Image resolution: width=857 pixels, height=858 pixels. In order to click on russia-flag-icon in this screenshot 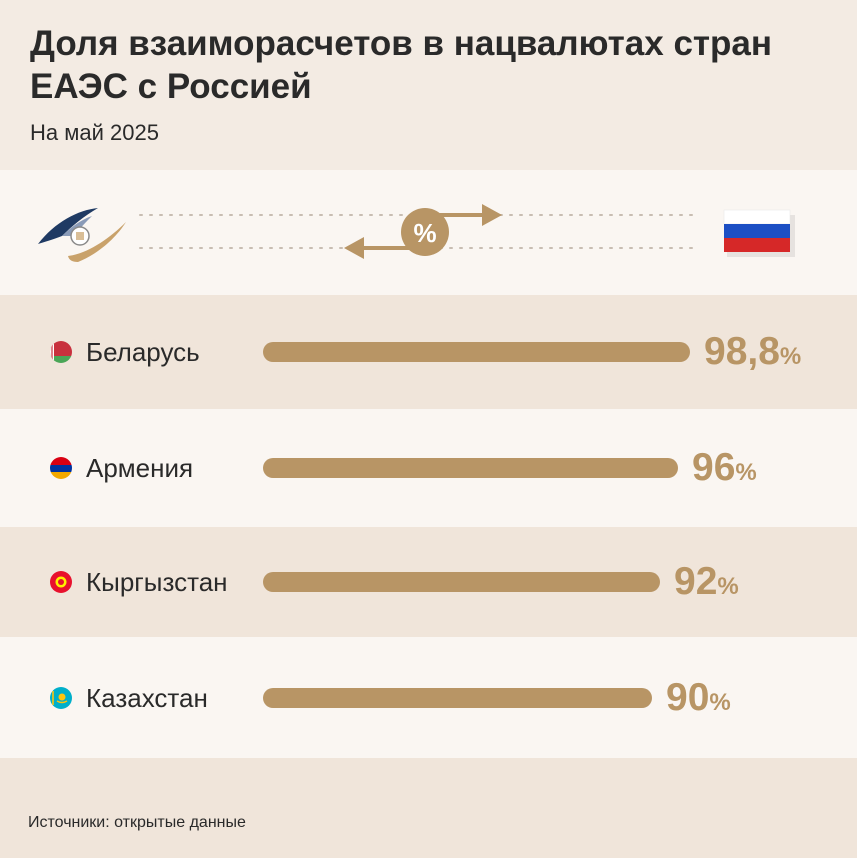, I will do `click(759, 233)`.